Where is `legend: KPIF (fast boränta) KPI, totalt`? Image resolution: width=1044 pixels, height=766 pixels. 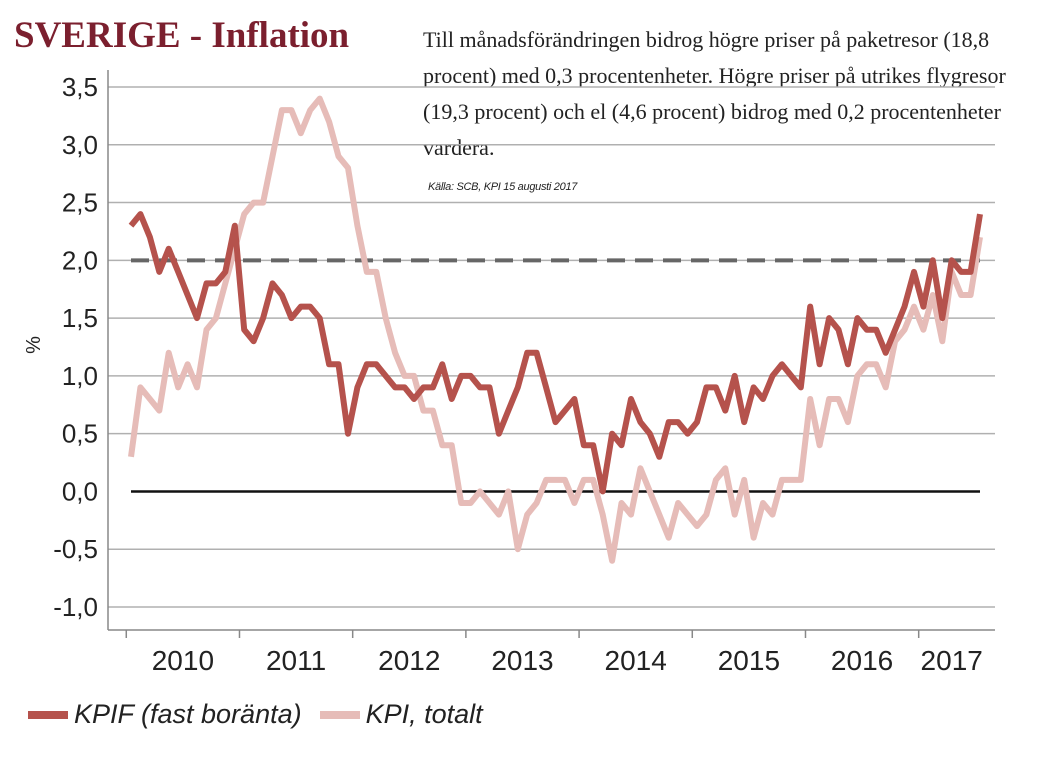
legend: KPIF (fast boränta) KPI, totalt is located at coordinates (264, 714).